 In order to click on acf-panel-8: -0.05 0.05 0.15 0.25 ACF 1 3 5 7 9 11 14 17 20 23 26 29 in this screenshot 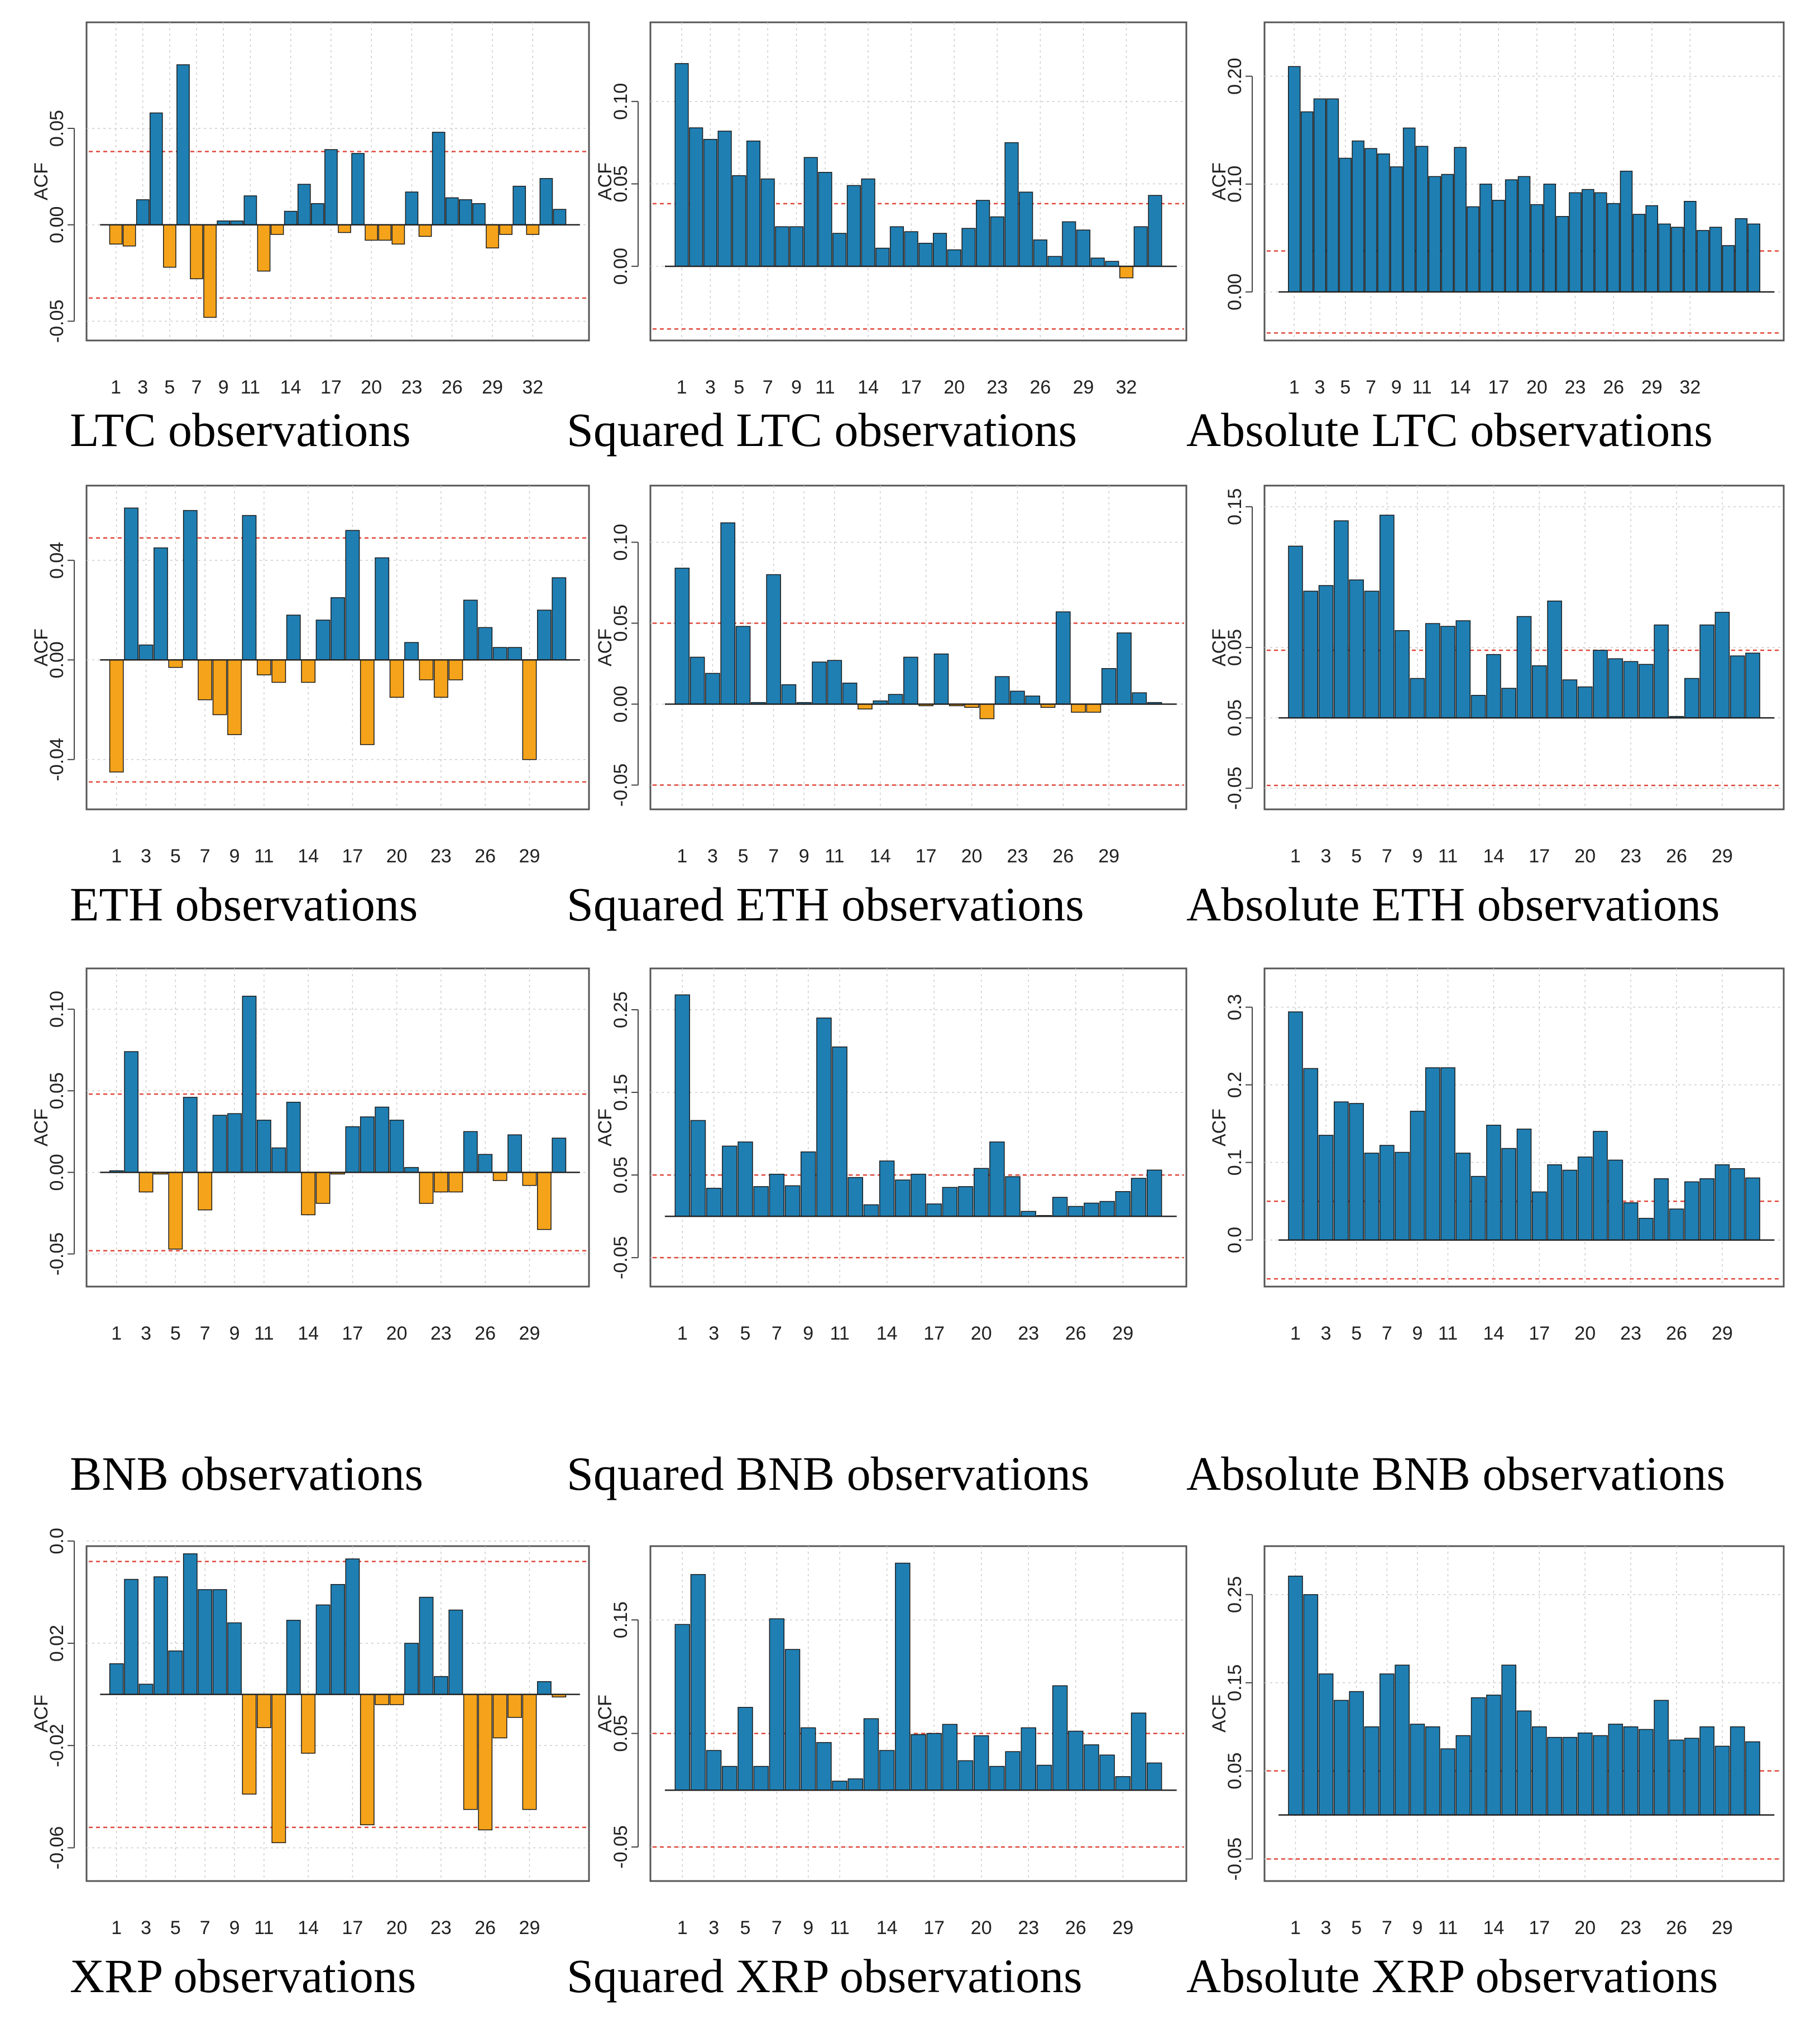, I will do `click(892, 1164)`.